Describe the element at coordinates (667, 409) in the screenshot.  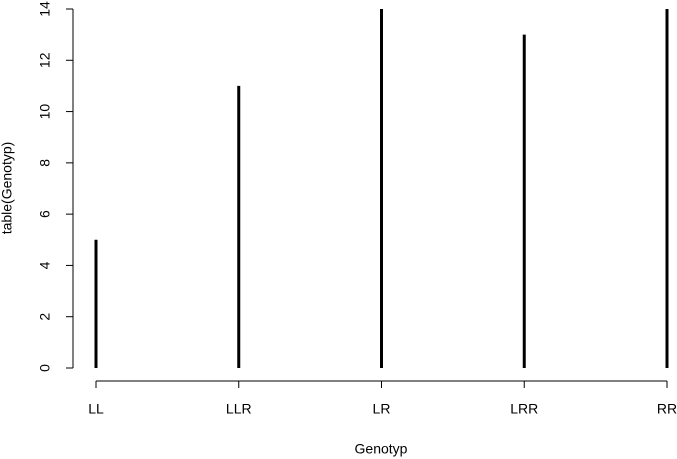
I see `x-tick-label: RR` at that location.